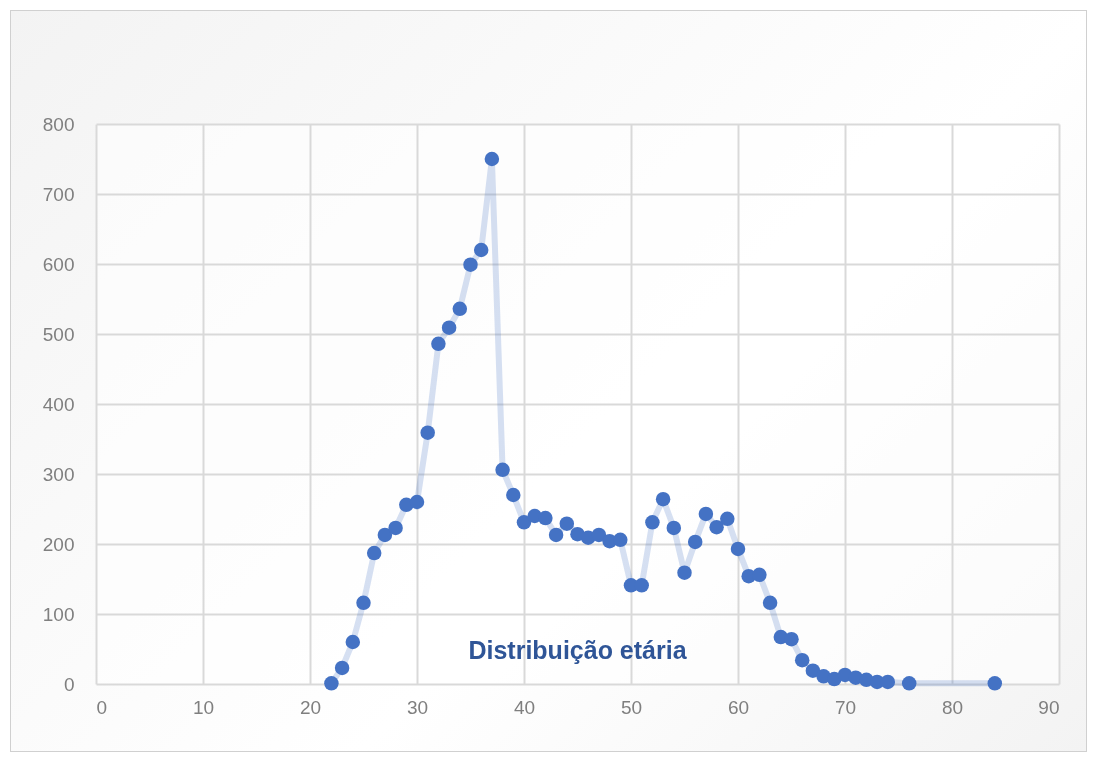 This screenshot has height=757, width=1095. What do you see at coordinates (69, 684) in the screenshot?
I see `y-tick-label: 0` at bounding box center [69, 684].